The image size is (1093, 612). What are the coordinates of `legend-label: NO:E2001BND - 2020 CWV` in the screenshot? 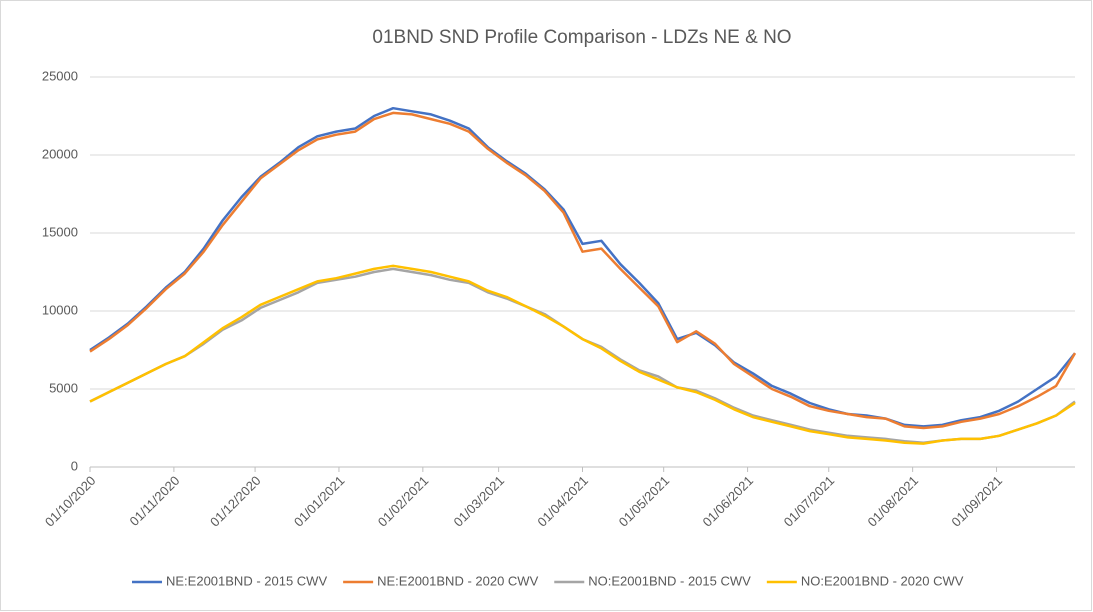 It's located at (882, 580).